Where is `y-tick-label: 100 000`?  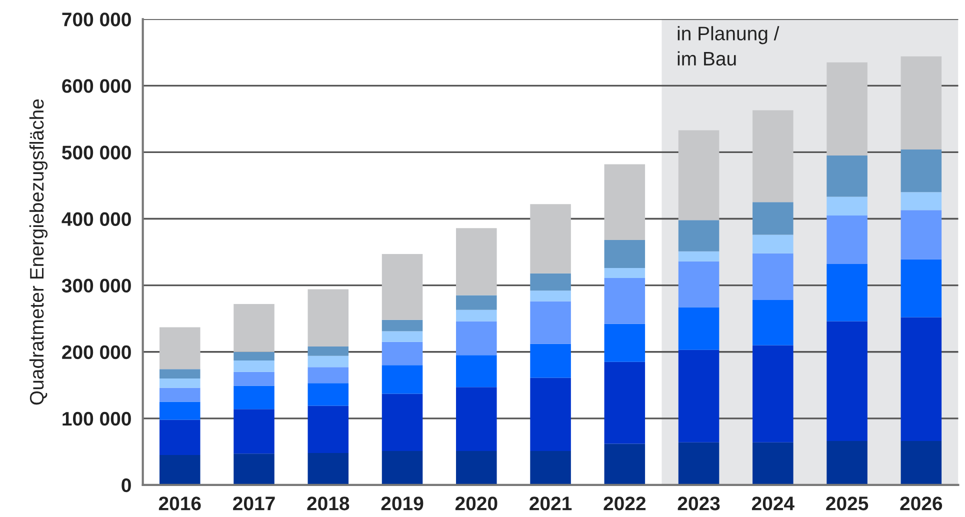 y-tick-label: 100 000 is located at coordinates (96, 419).